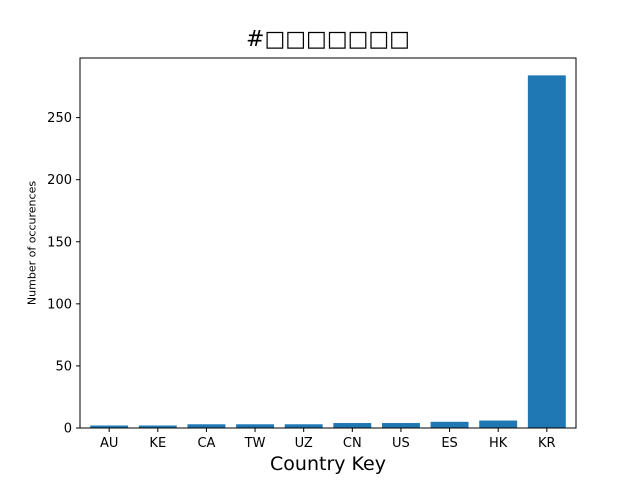 The image size is (640, 480). I want to click on bar-ca, so click(206, 426).